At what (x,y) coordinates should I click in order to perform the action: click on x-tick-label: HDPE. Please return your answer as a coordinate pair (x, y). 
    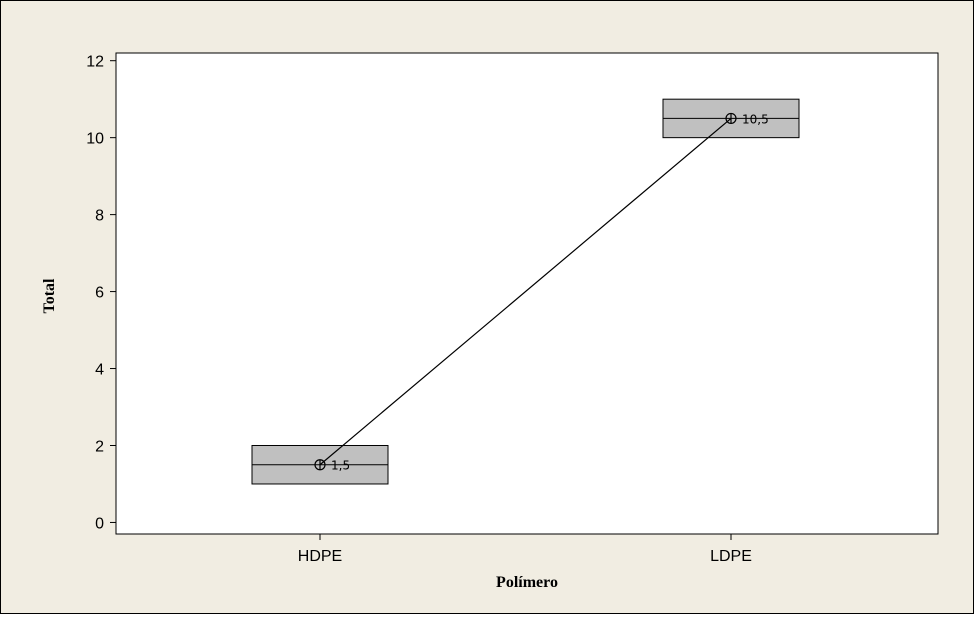
    Looking at the image, I should click on (320, 556).